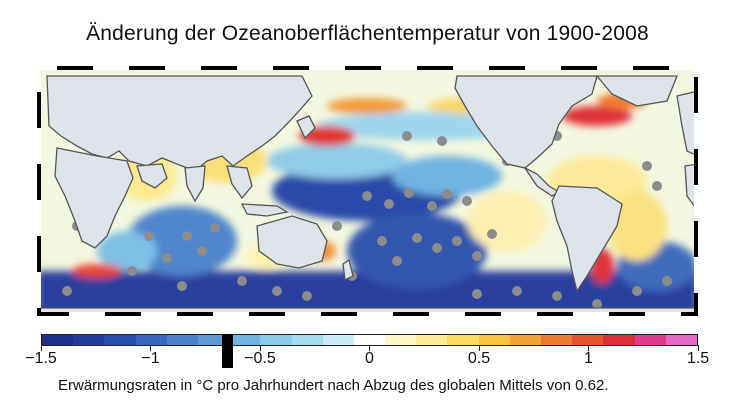 Image resolution: width=735 pixels, height=413 pixels. I want to click on greenland-landmass, so click(636, 91).